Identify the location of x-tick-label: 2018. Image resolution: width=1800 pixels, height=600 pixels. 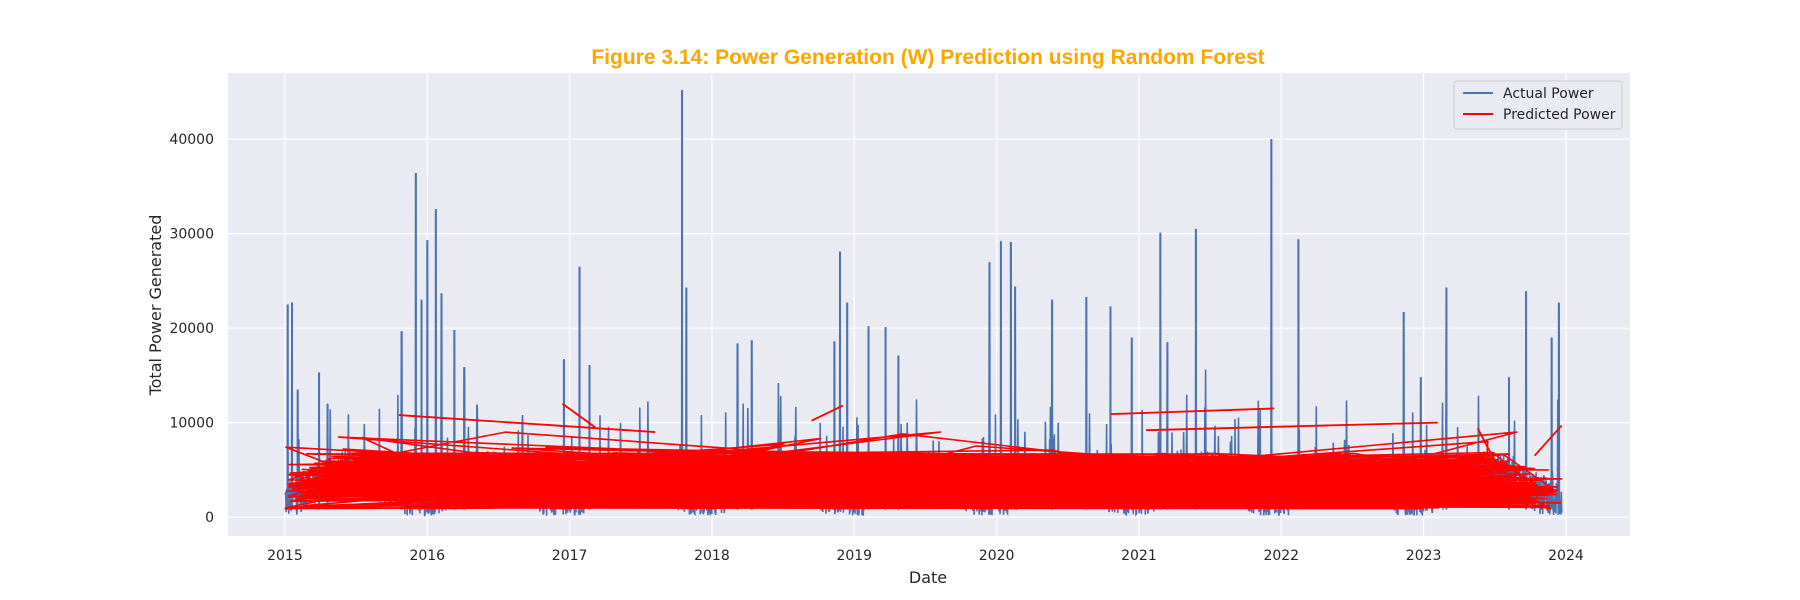
(712, 556).